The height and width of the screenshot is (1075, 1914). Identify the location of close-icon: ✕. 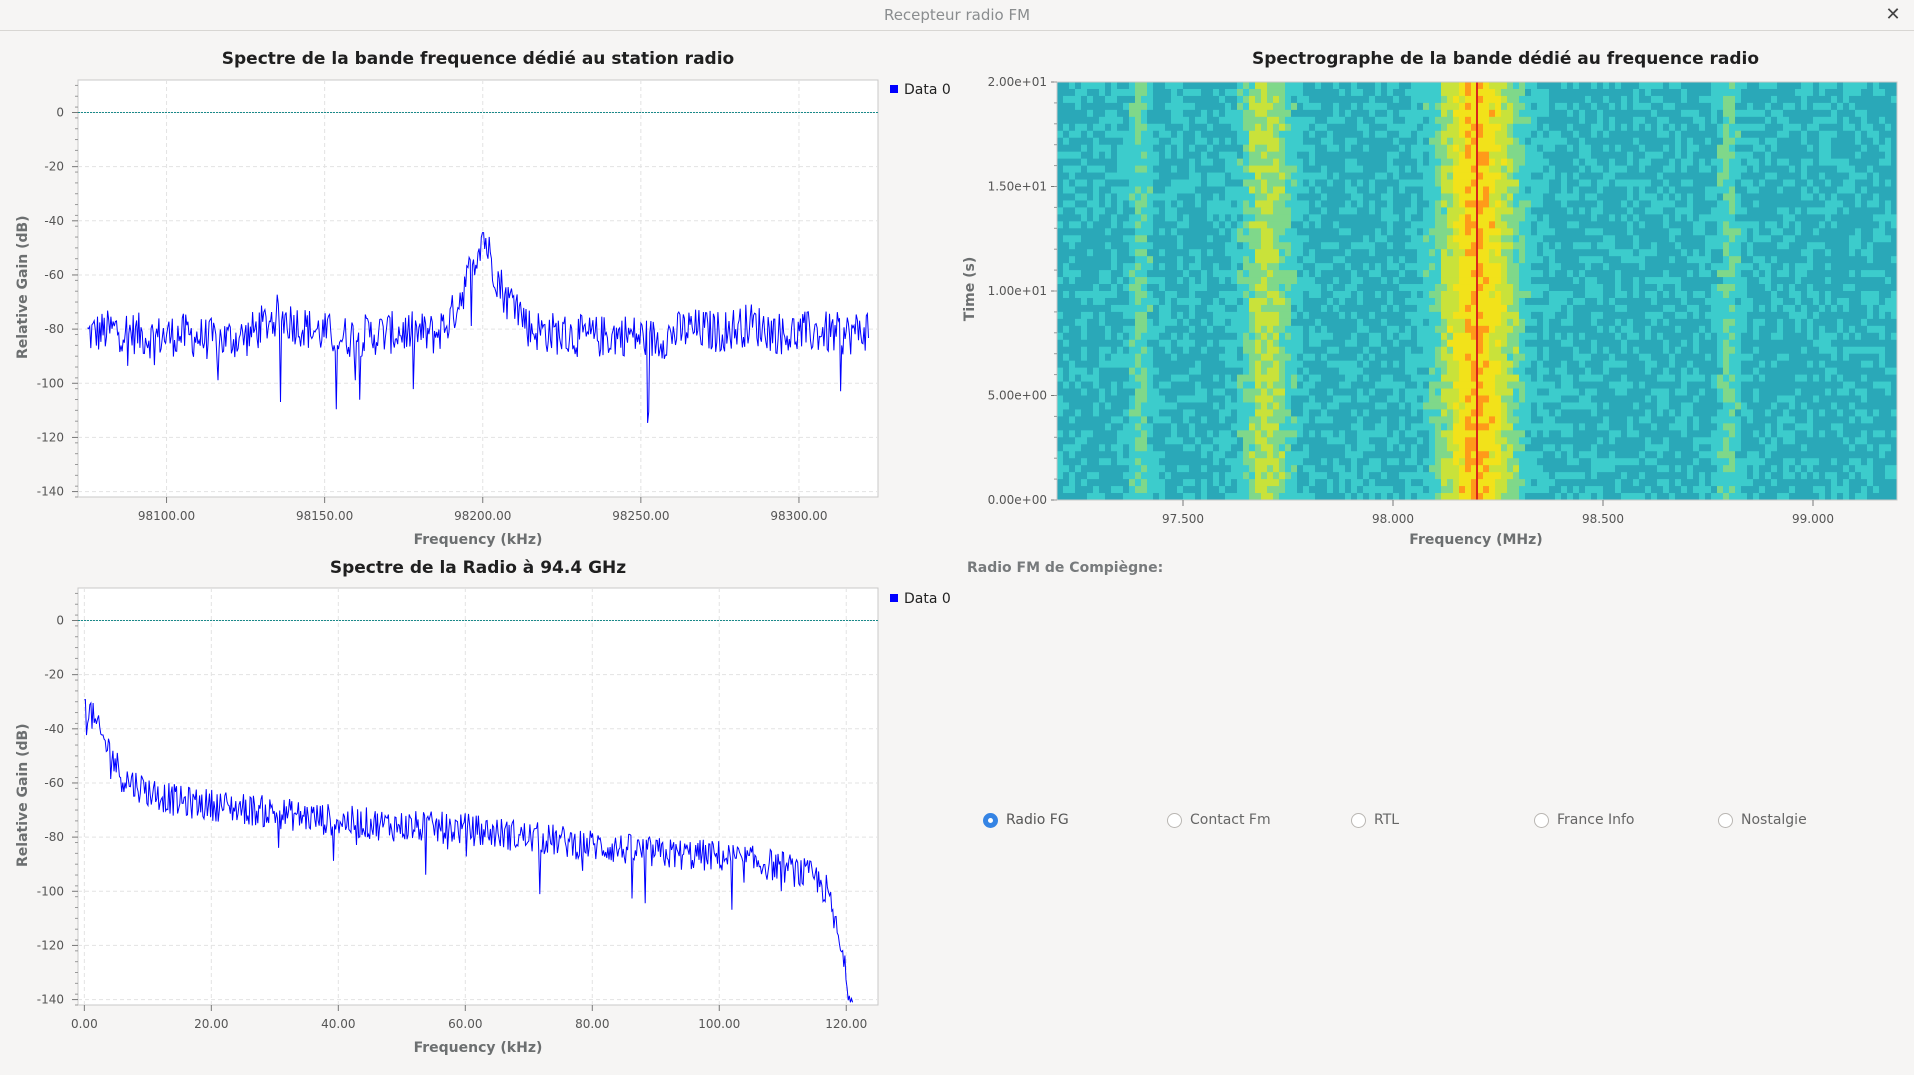
(1893, 14).